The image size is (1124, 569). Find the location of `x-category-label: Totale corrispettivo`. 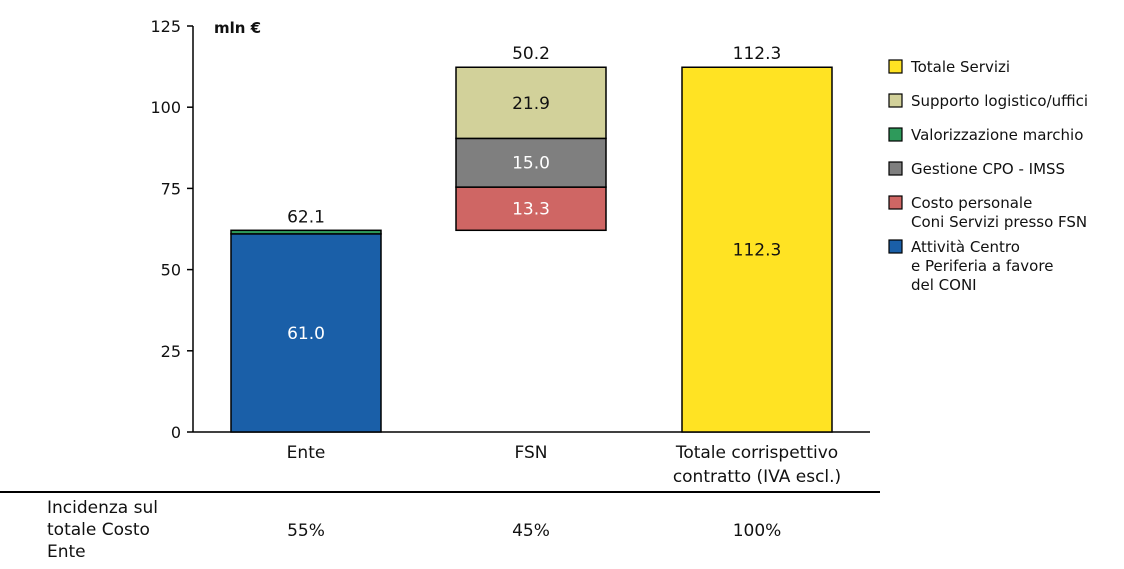

x-category-label: Totale corrispettivo is located at coordinates (756, 453).